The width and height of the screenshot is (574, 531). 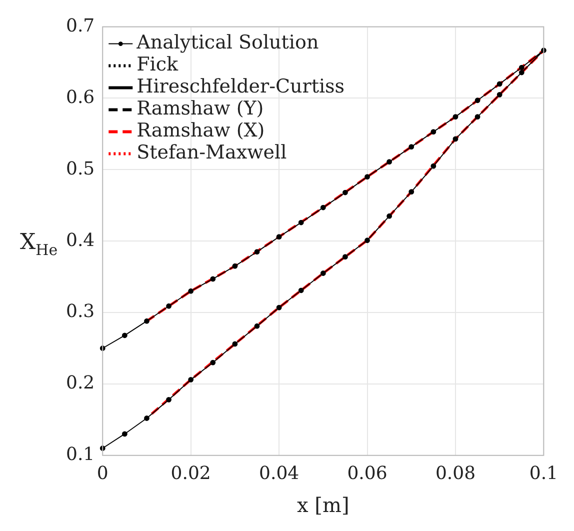 I want to click on x-tick-label: 0.1, so click(x=543, y=473).